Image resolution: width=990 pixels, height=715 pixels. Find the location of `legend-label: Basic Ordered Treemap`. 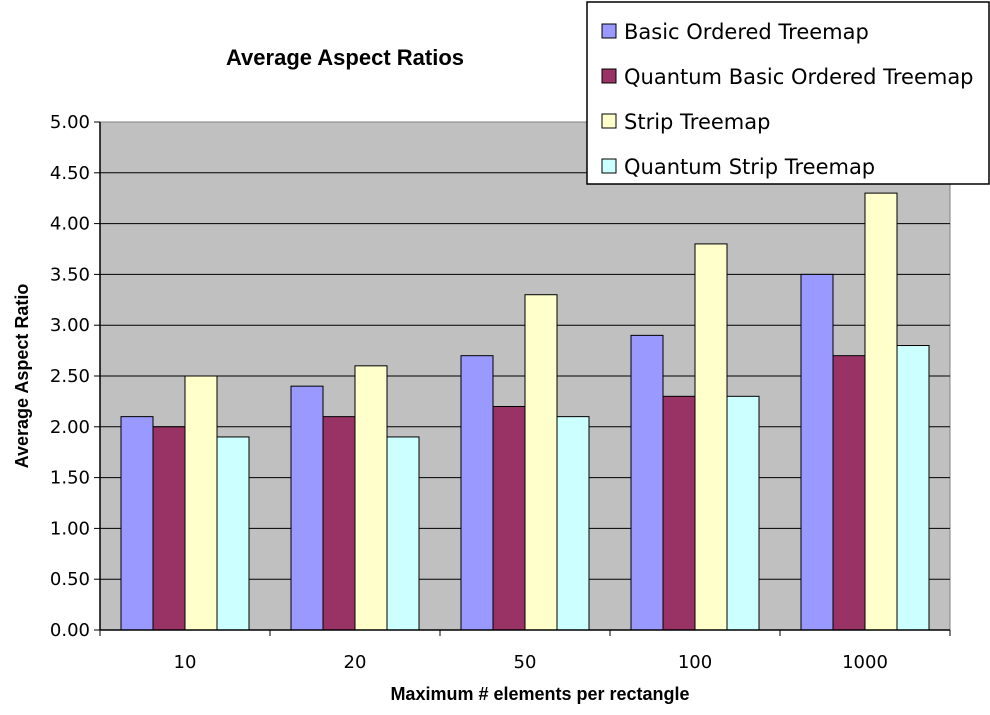

legend-label: Basic Ordered Treemap is located at coordinates (746, 32).